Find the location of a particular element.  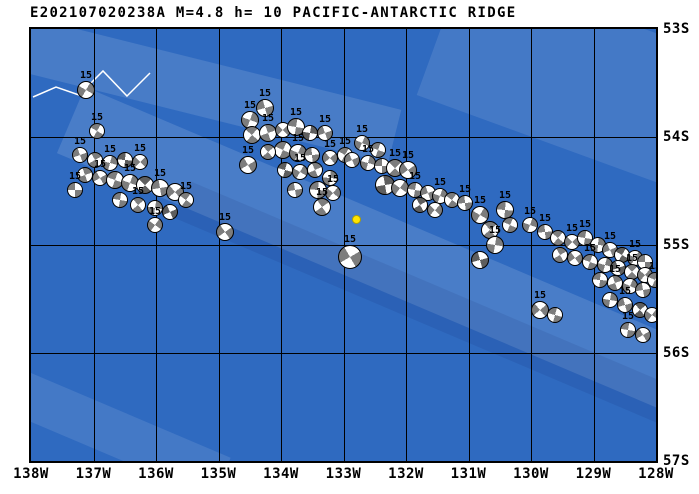

lat-tick-label: 56S is located at coordinates (676, 353).